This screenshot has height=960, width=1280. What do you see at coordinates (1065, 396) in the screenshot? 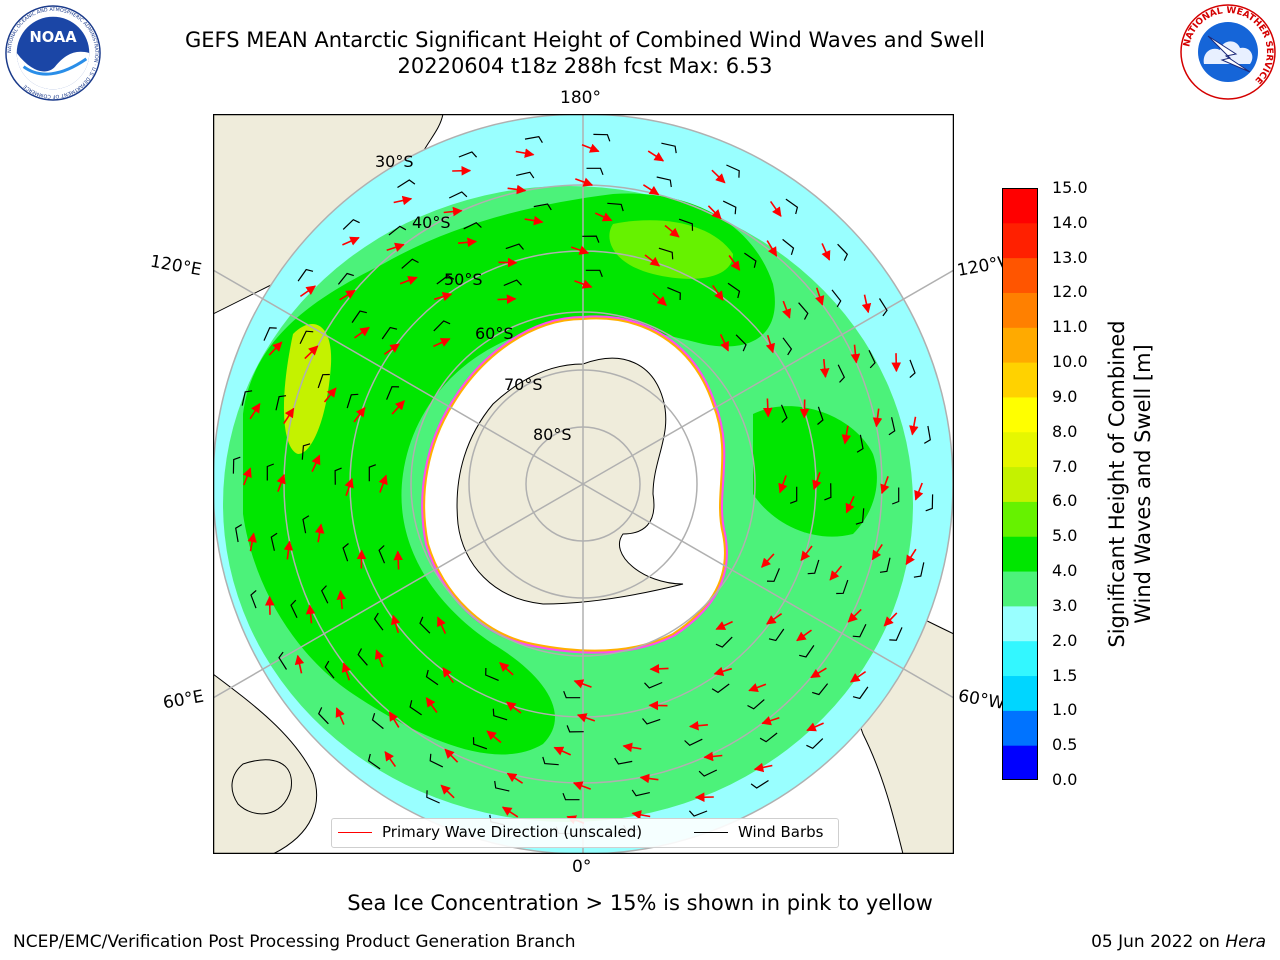
I see `colorbar-tick-label: 9.0` at bounding box center [1065, 396].